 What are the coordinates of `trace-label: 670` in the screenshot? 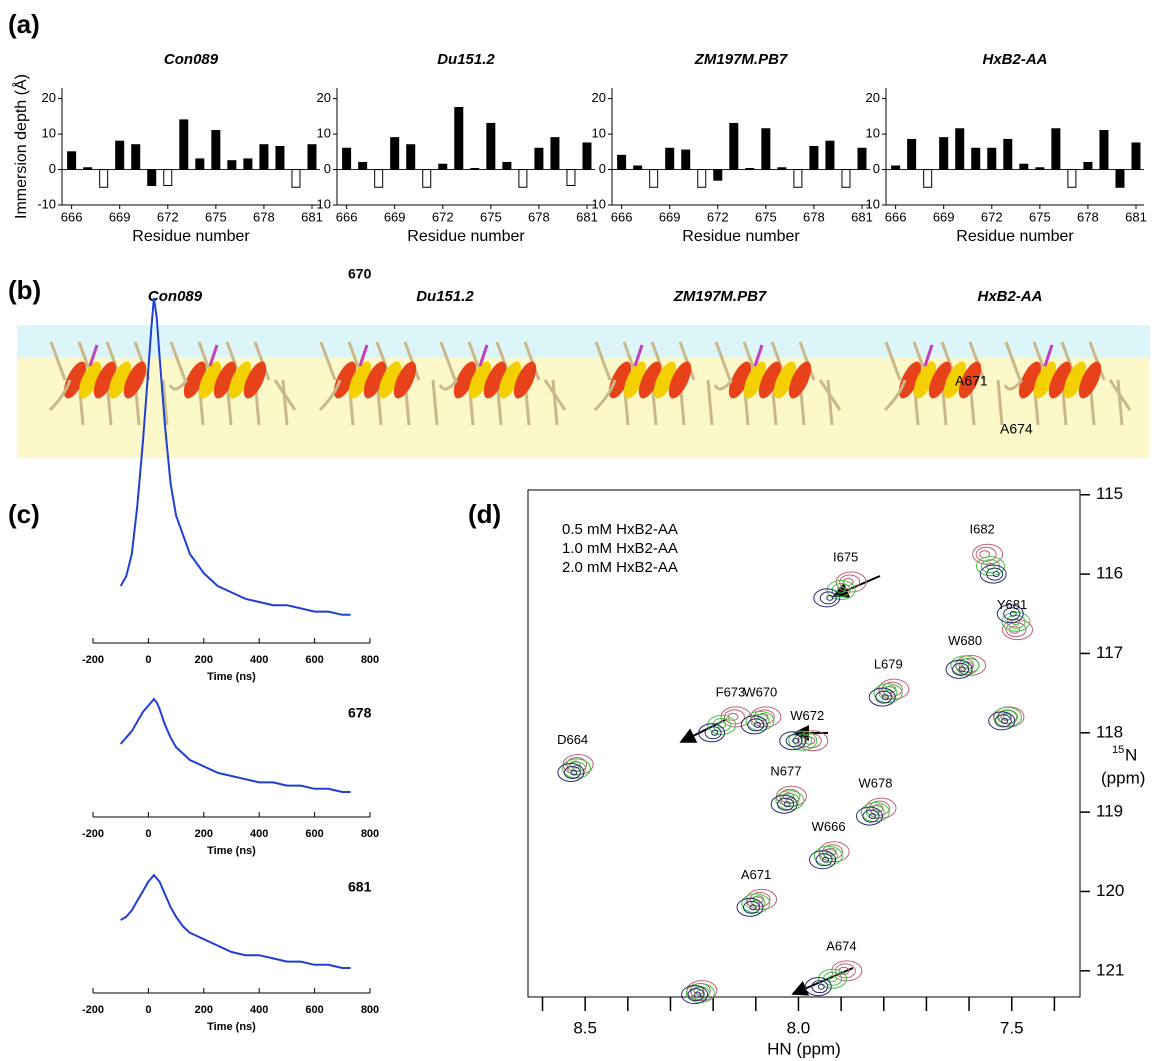 It's located at (360, 274).